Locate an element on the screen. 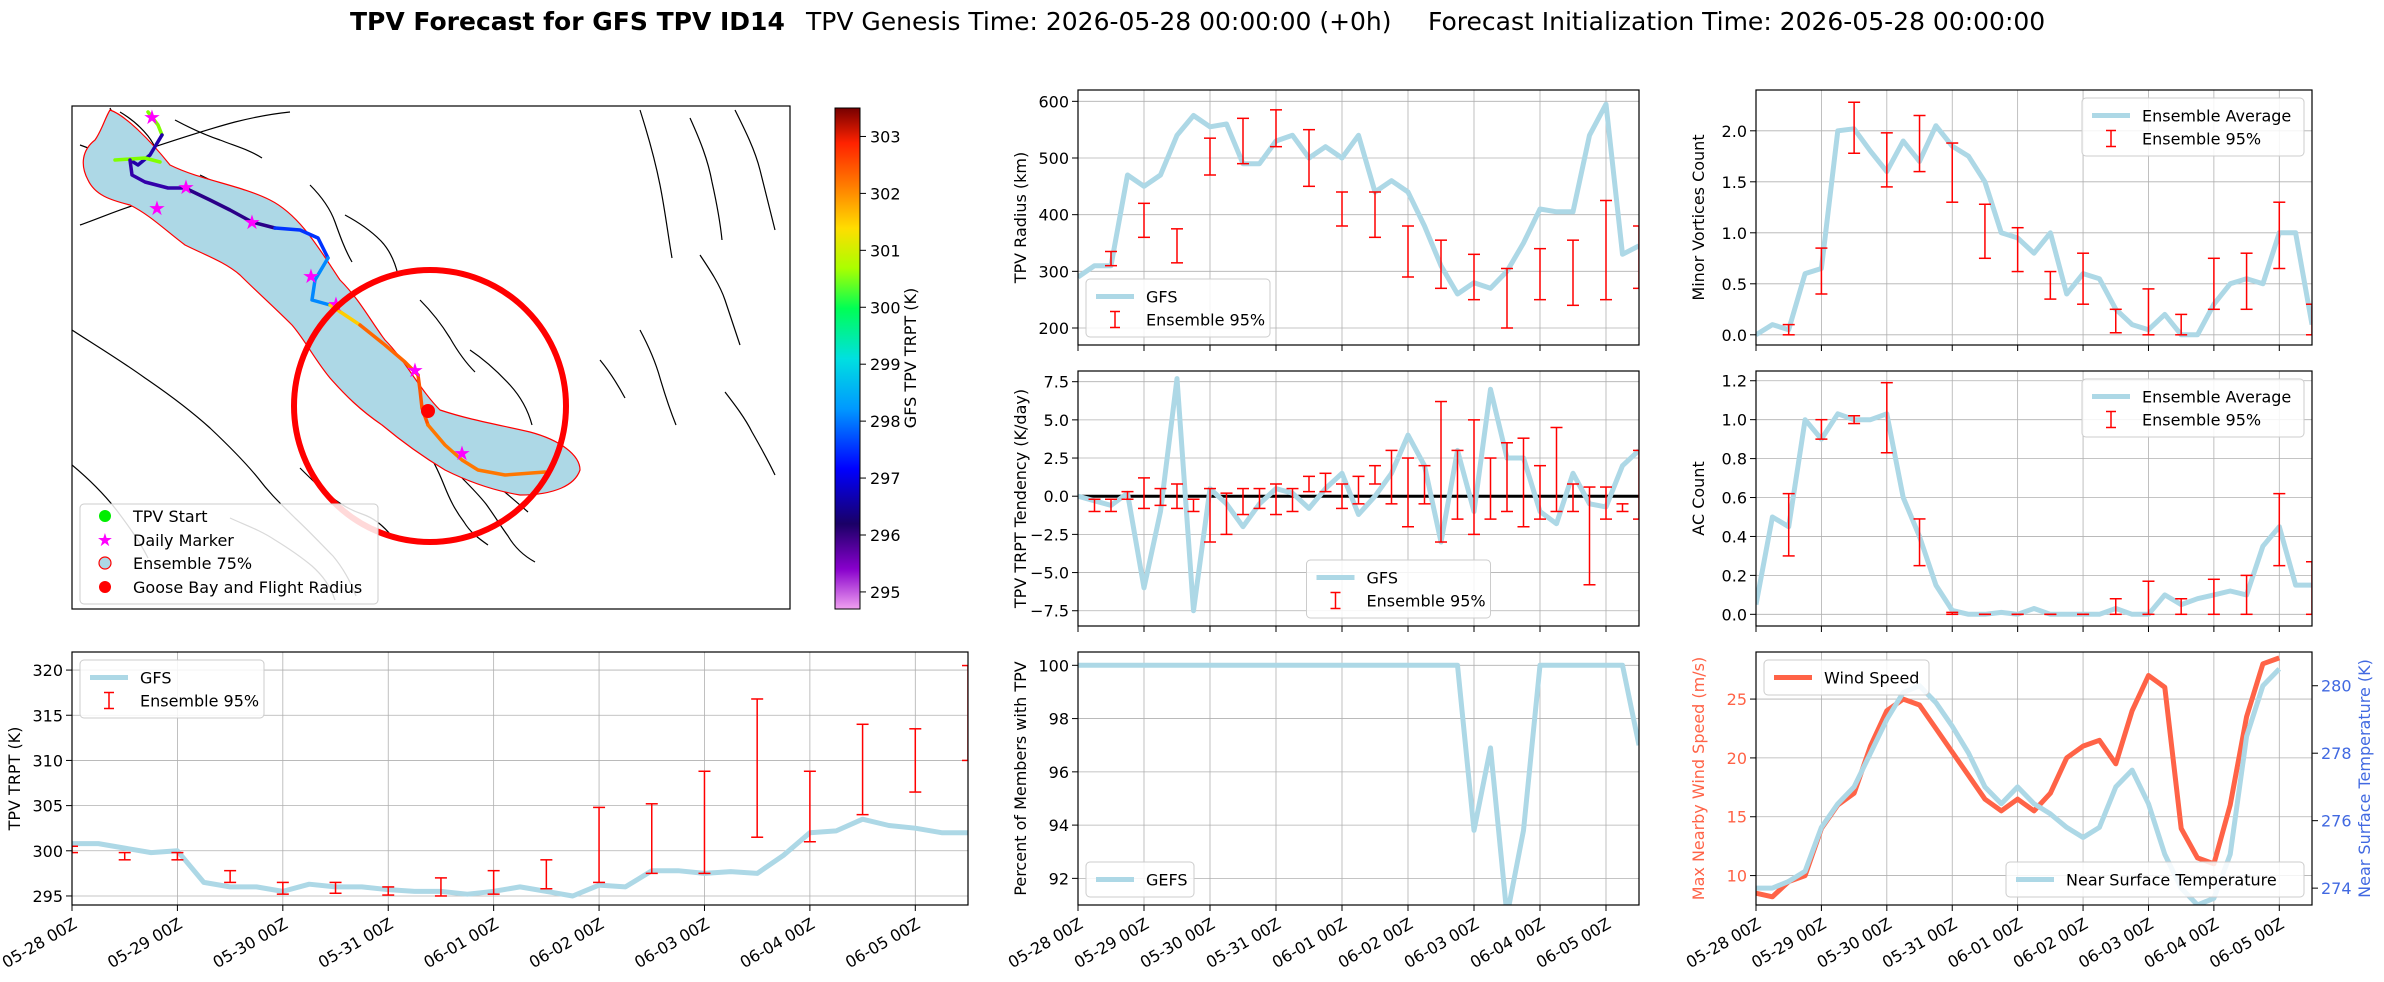  x-tick-label: 05-31 00Z is located at coordinates (355, 943).